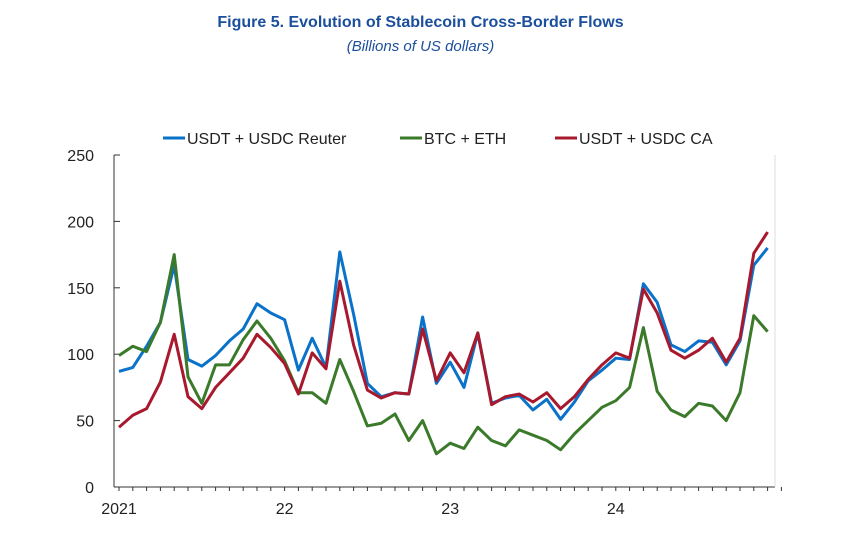  Describe the element at coordinates (80, 222) in the screenshot. I see `y-tick-label: 200` at that location.